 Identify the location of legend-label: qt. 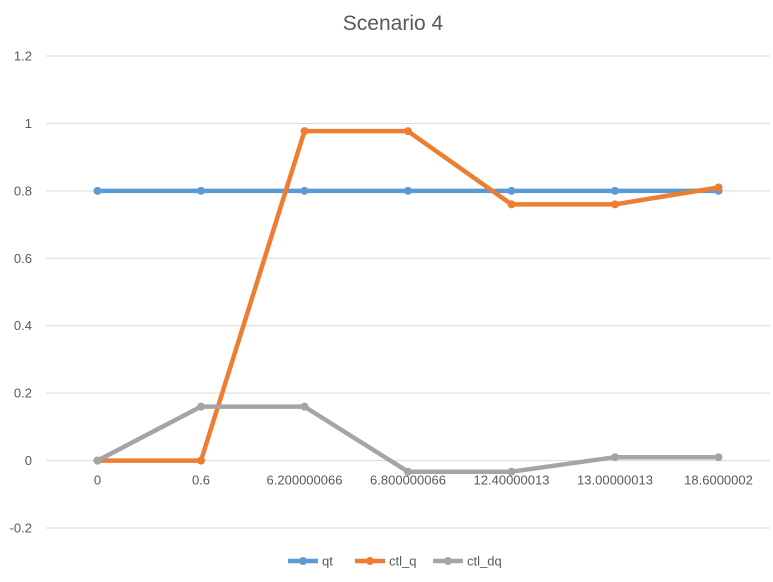
(327, 561).